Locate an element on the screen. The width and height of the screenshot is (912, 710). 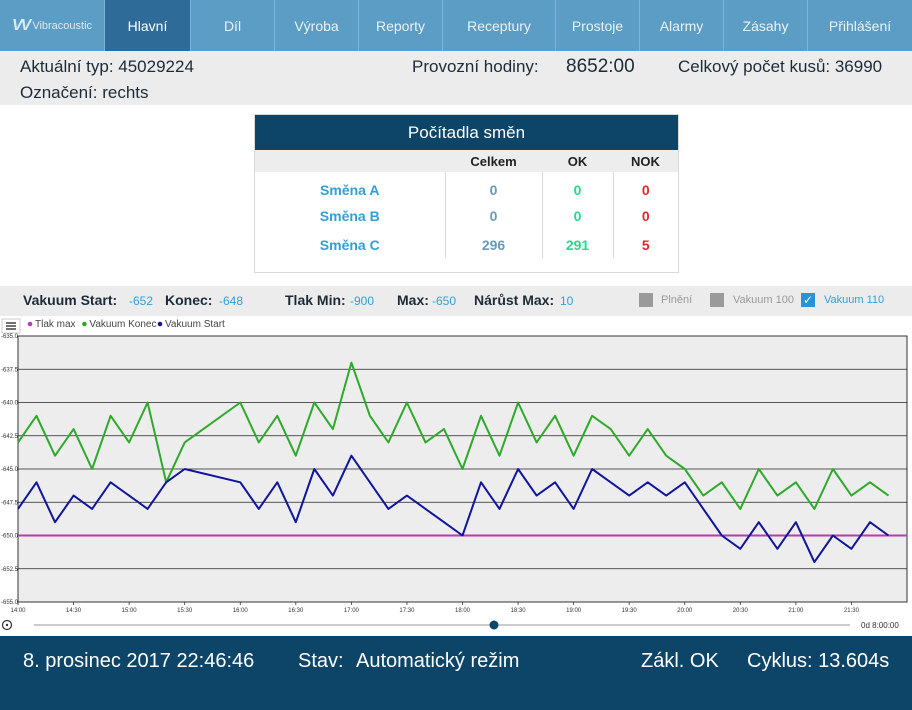
shift-name: Směna C is located at coordinates (349, 244).